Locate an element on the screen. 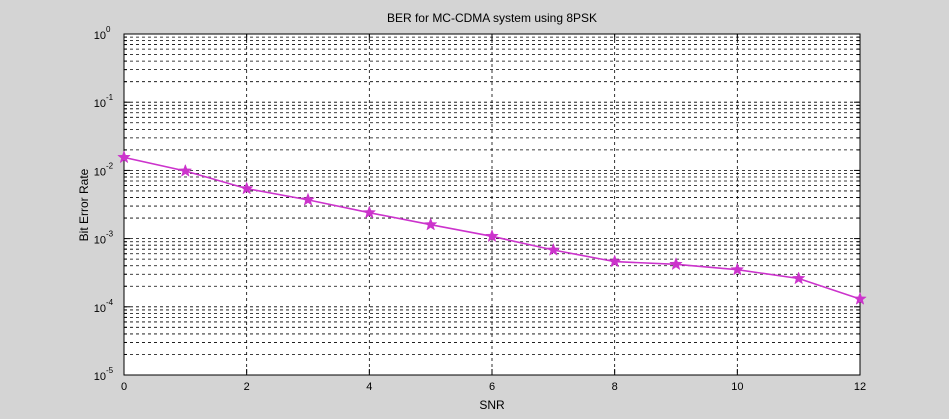 The image size is (949, 419). x-tick-label: 4 is located at coordinates (369, 387).